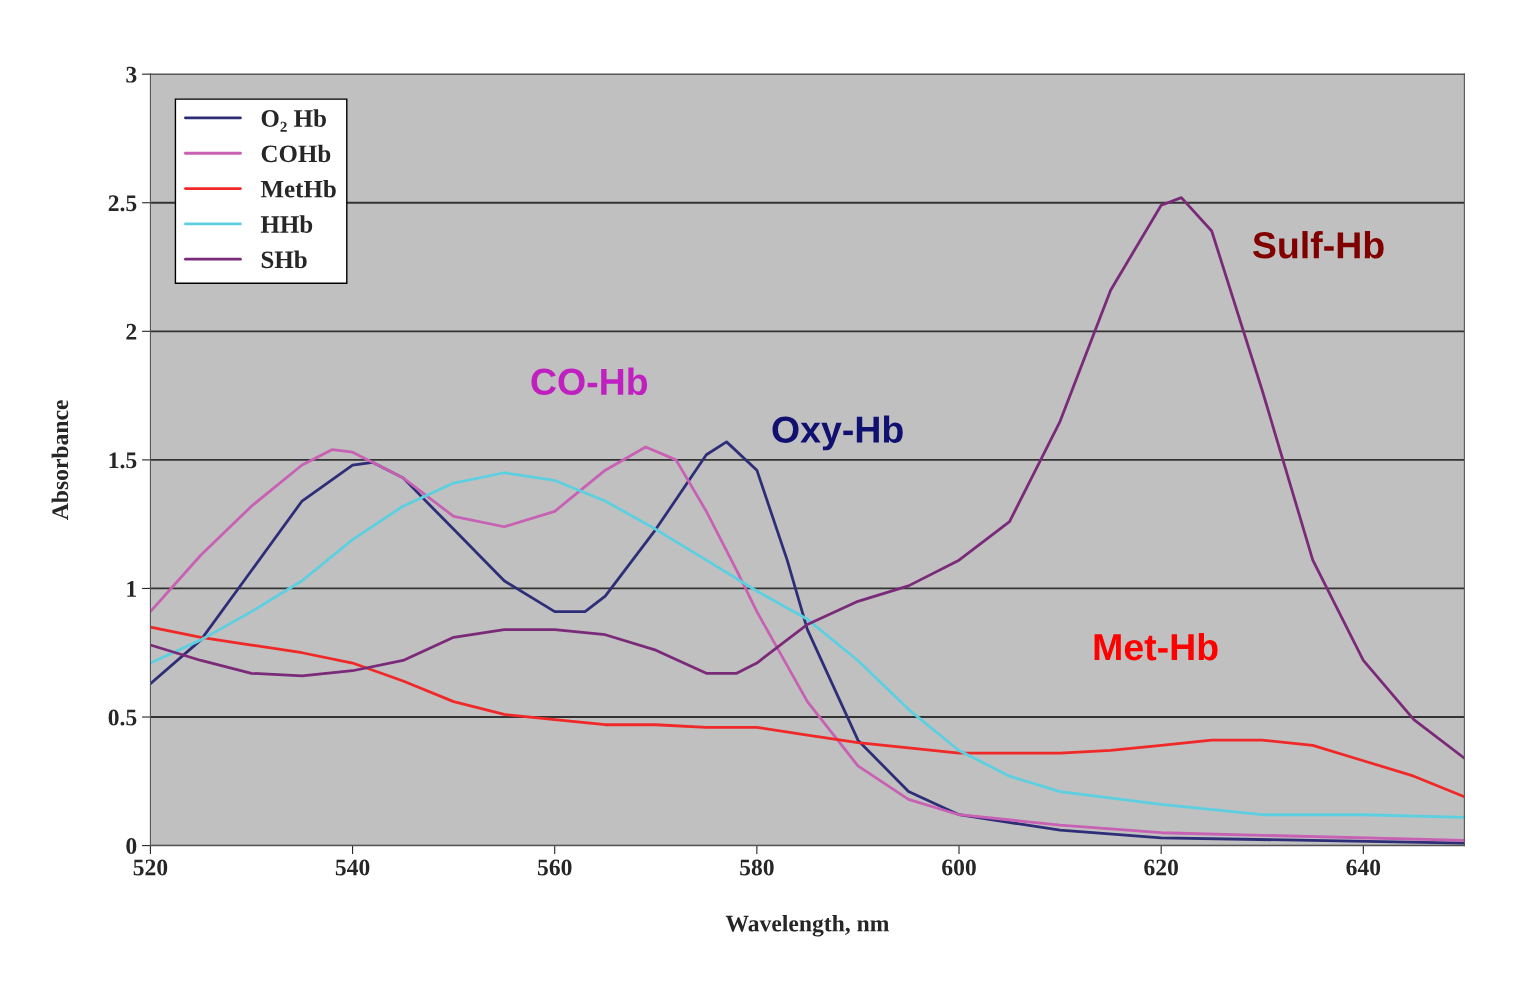  What do you see at coordinates (959, 867) in the screenshot?
I see `x-tick-label: 600` at bounding box center [959, 867].